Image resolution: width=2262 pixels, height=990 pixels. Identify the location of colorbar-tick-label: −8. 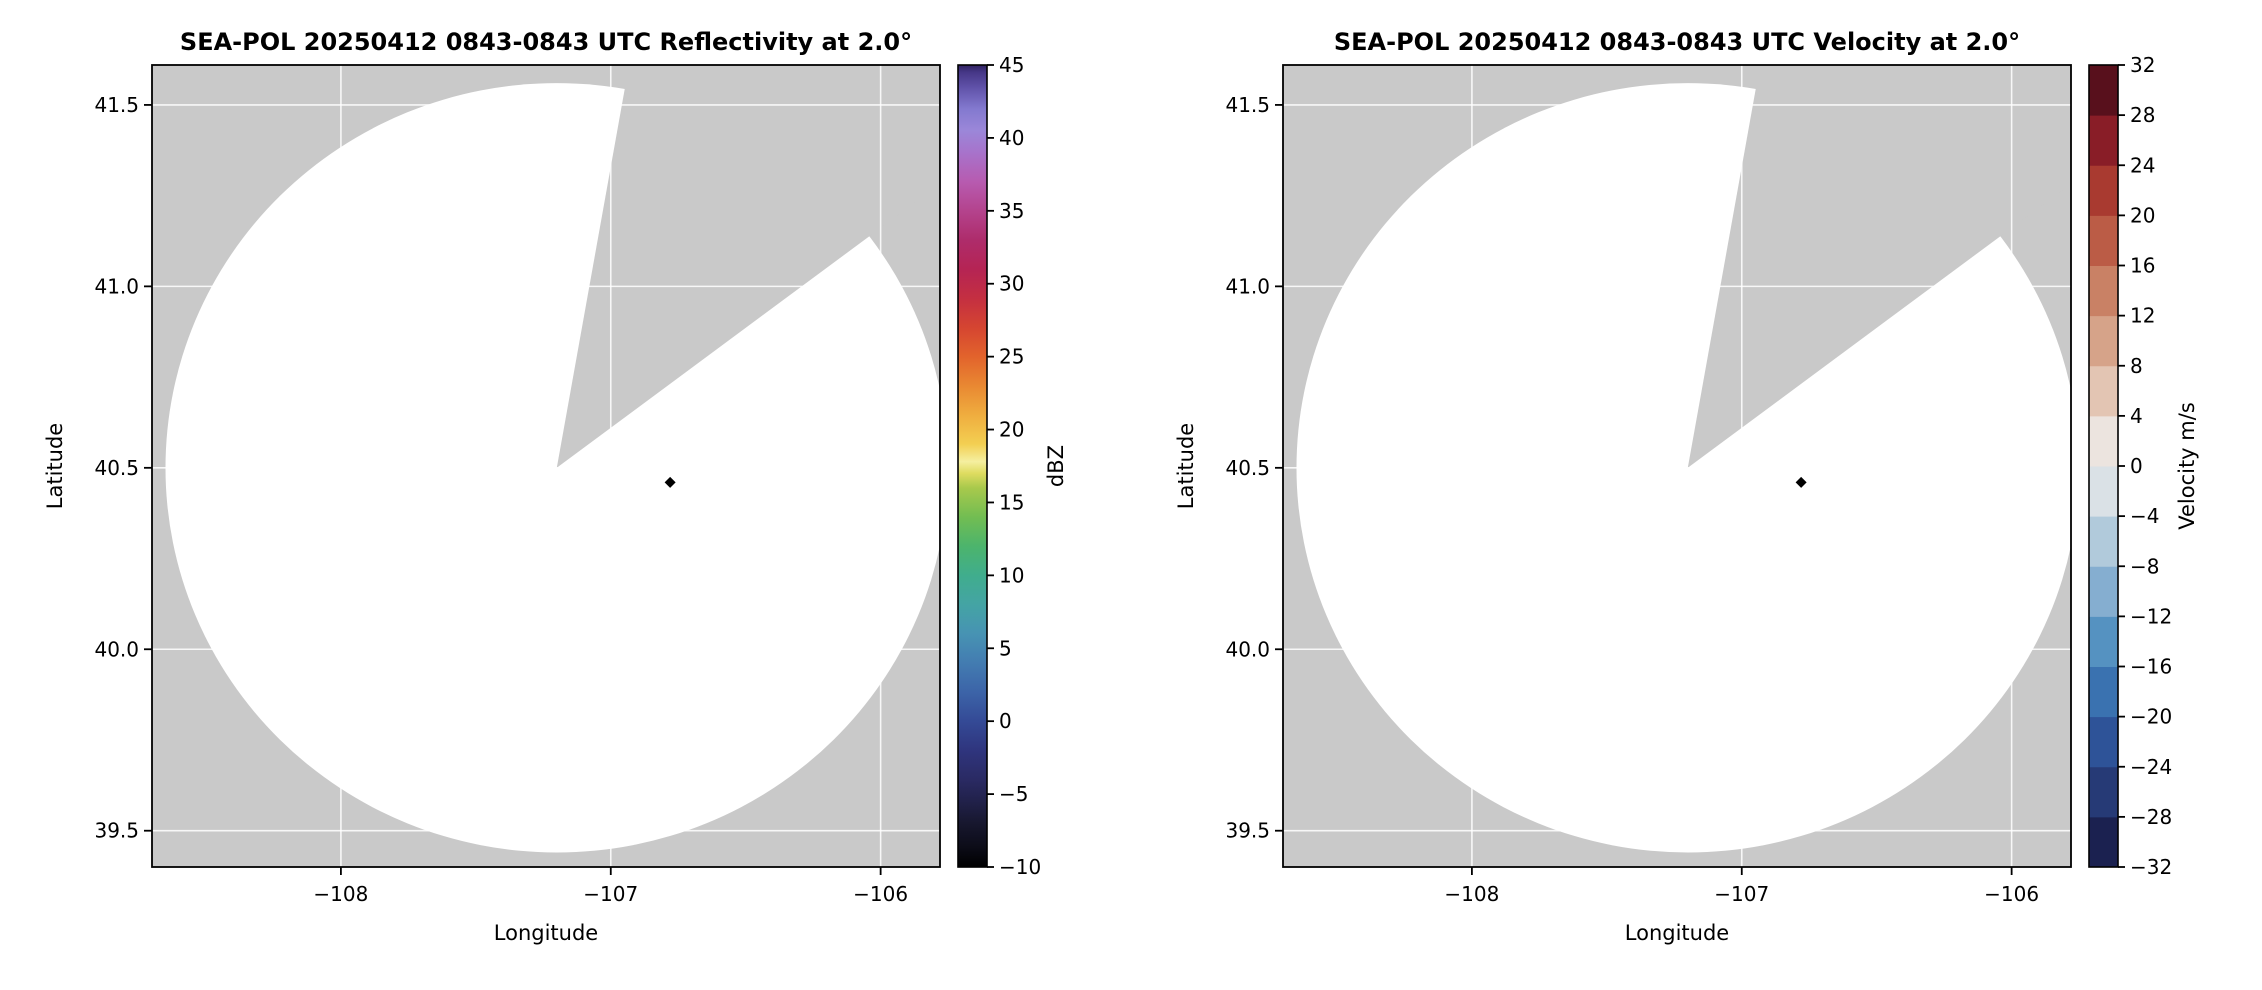
(2144, 566).